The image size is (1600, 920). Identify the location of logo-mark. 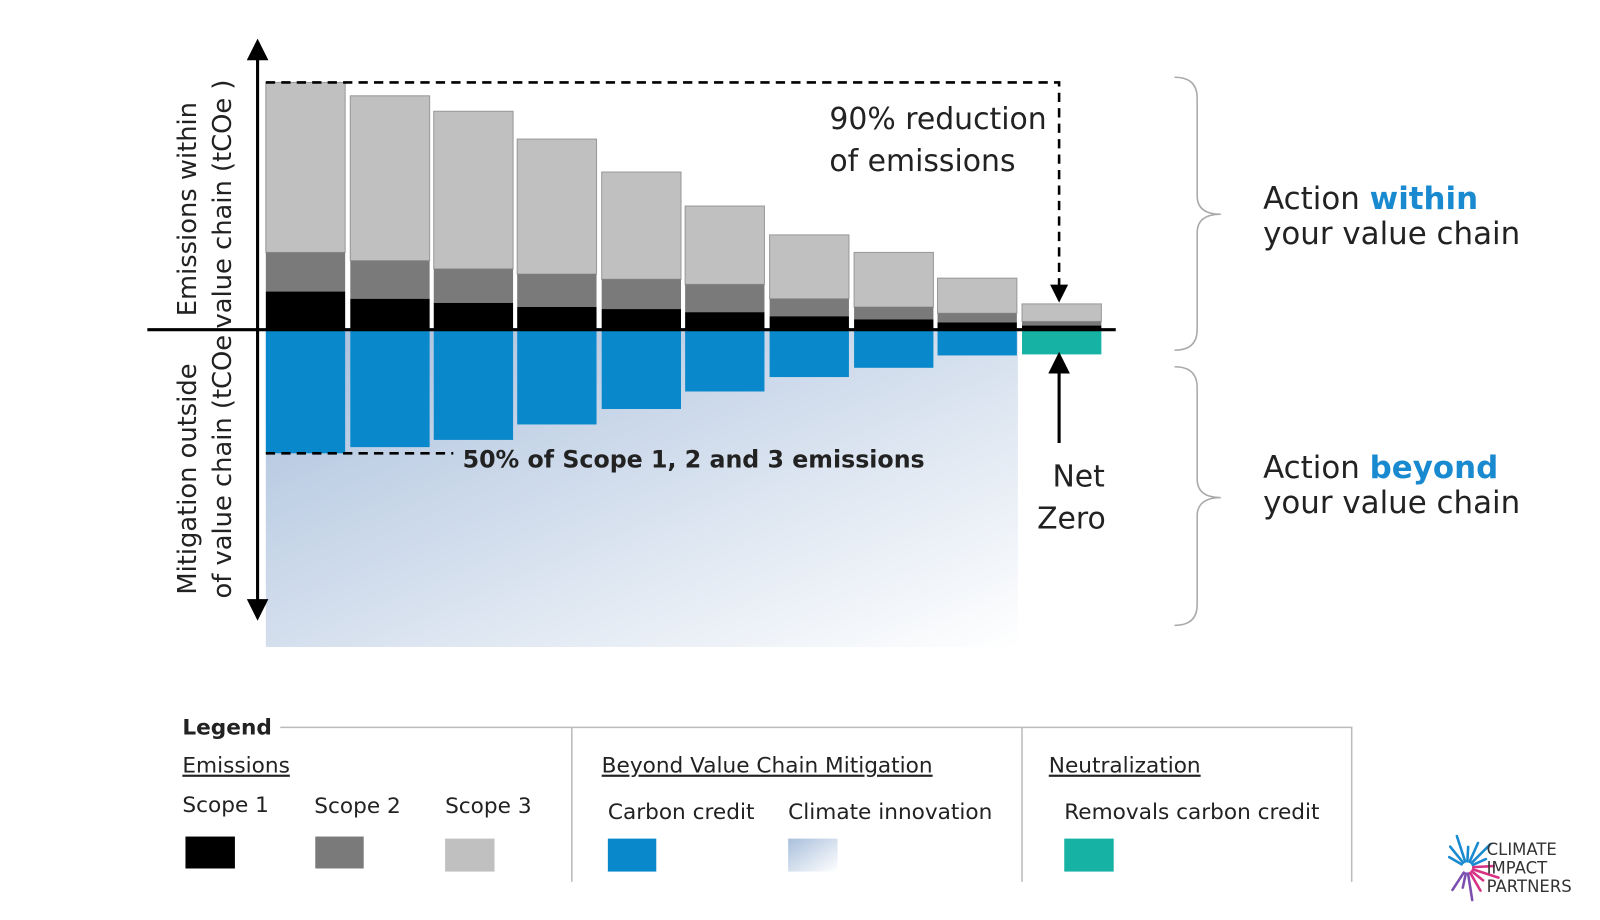
(1473, 868).